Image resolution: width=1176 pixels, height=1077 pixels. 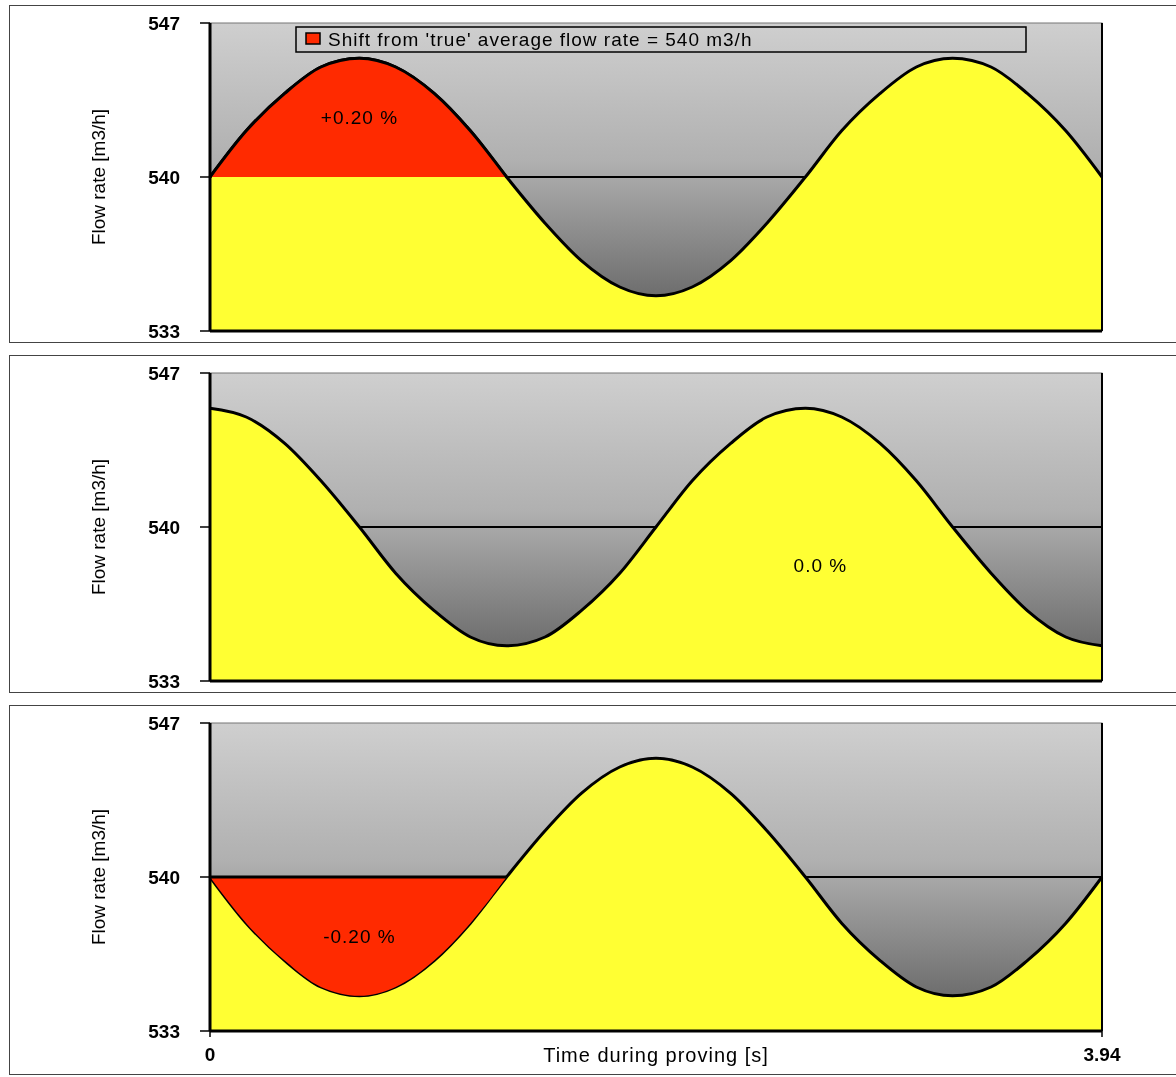 What do you see at coordinates (656, 1055) in the screenshot?
I see `x-axis-title: Time during proving [s]` at bounding box center [656, 1055].